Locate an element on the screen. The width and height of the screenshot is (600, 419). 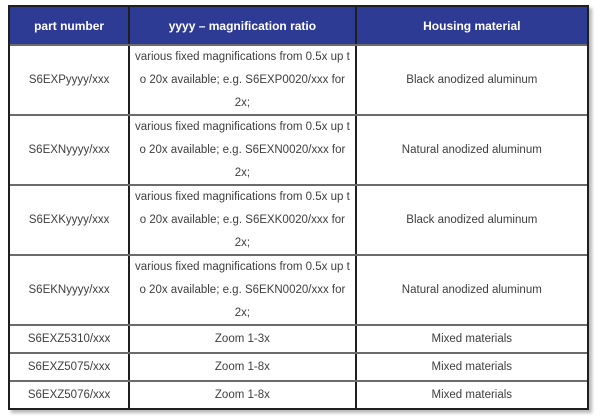
part-number-cell: S6EKNyyyy/xxx is located at coordinates (69, 289).